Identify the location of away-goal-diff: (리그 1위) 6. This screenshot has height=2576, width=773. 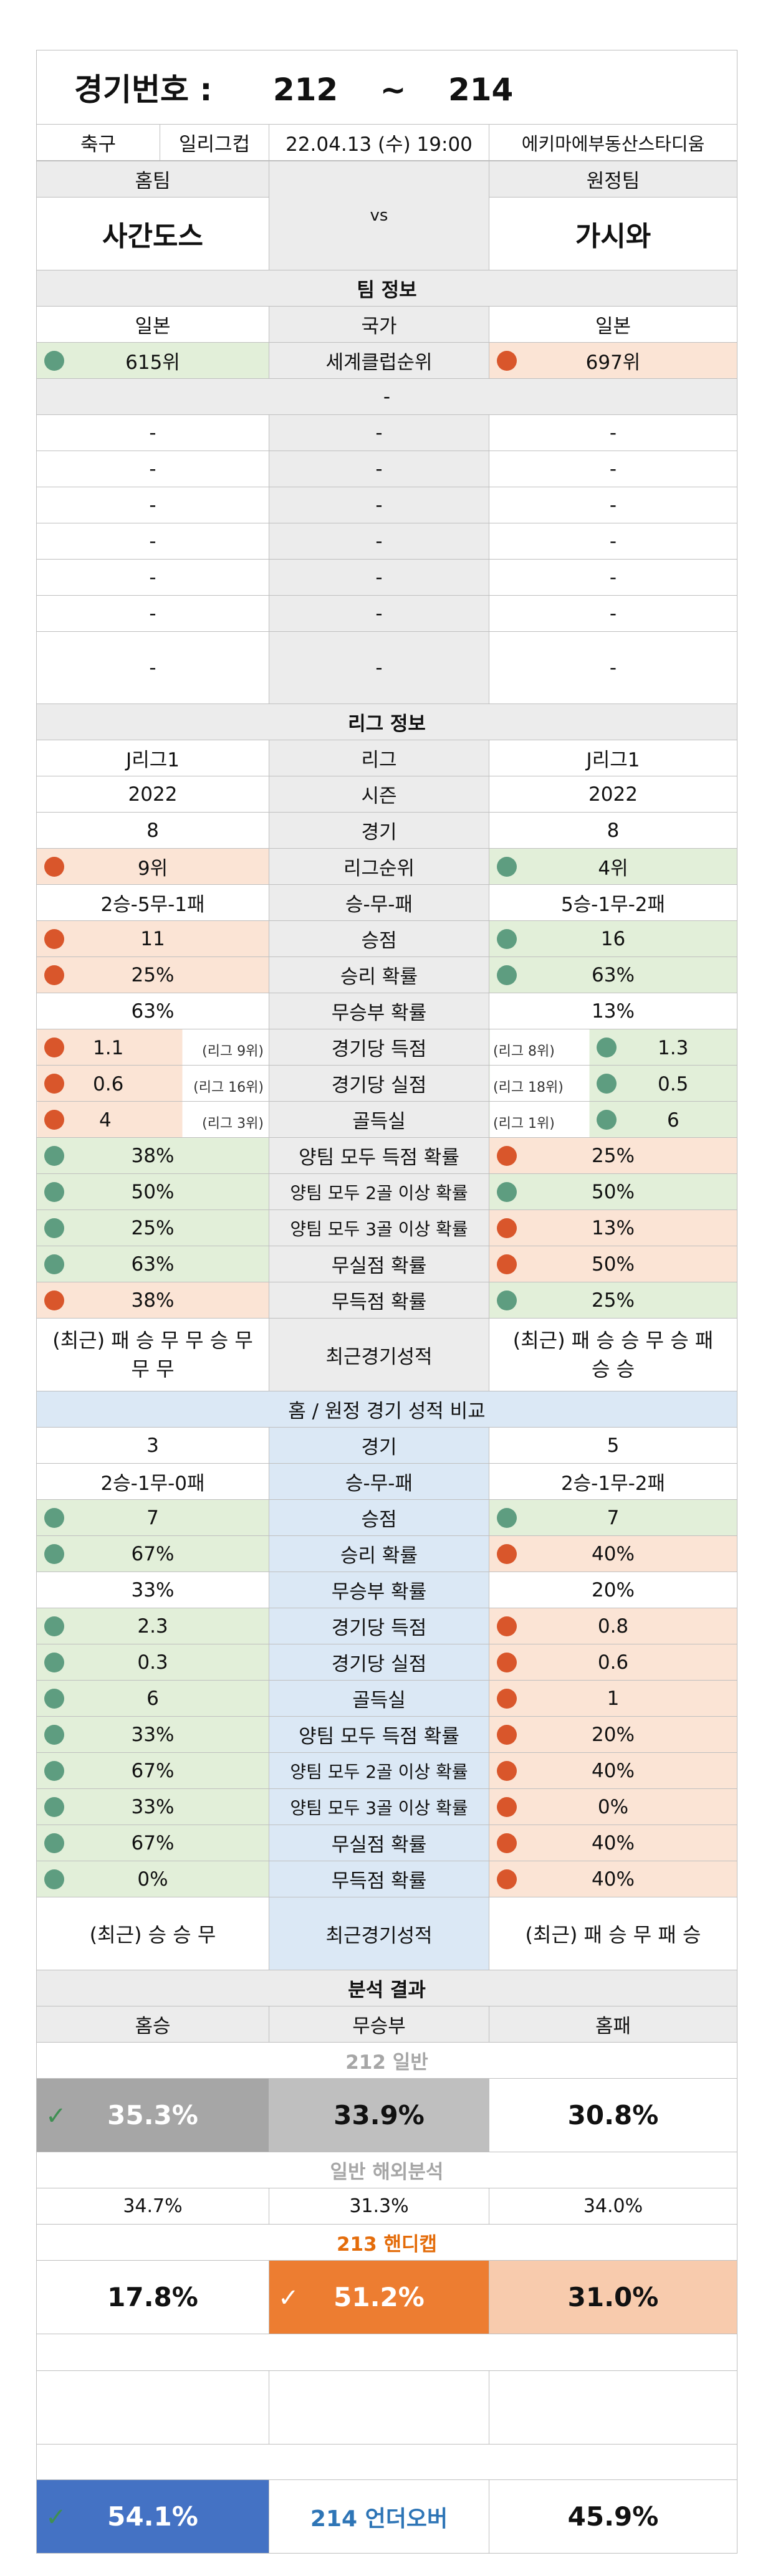
(613, 1119).